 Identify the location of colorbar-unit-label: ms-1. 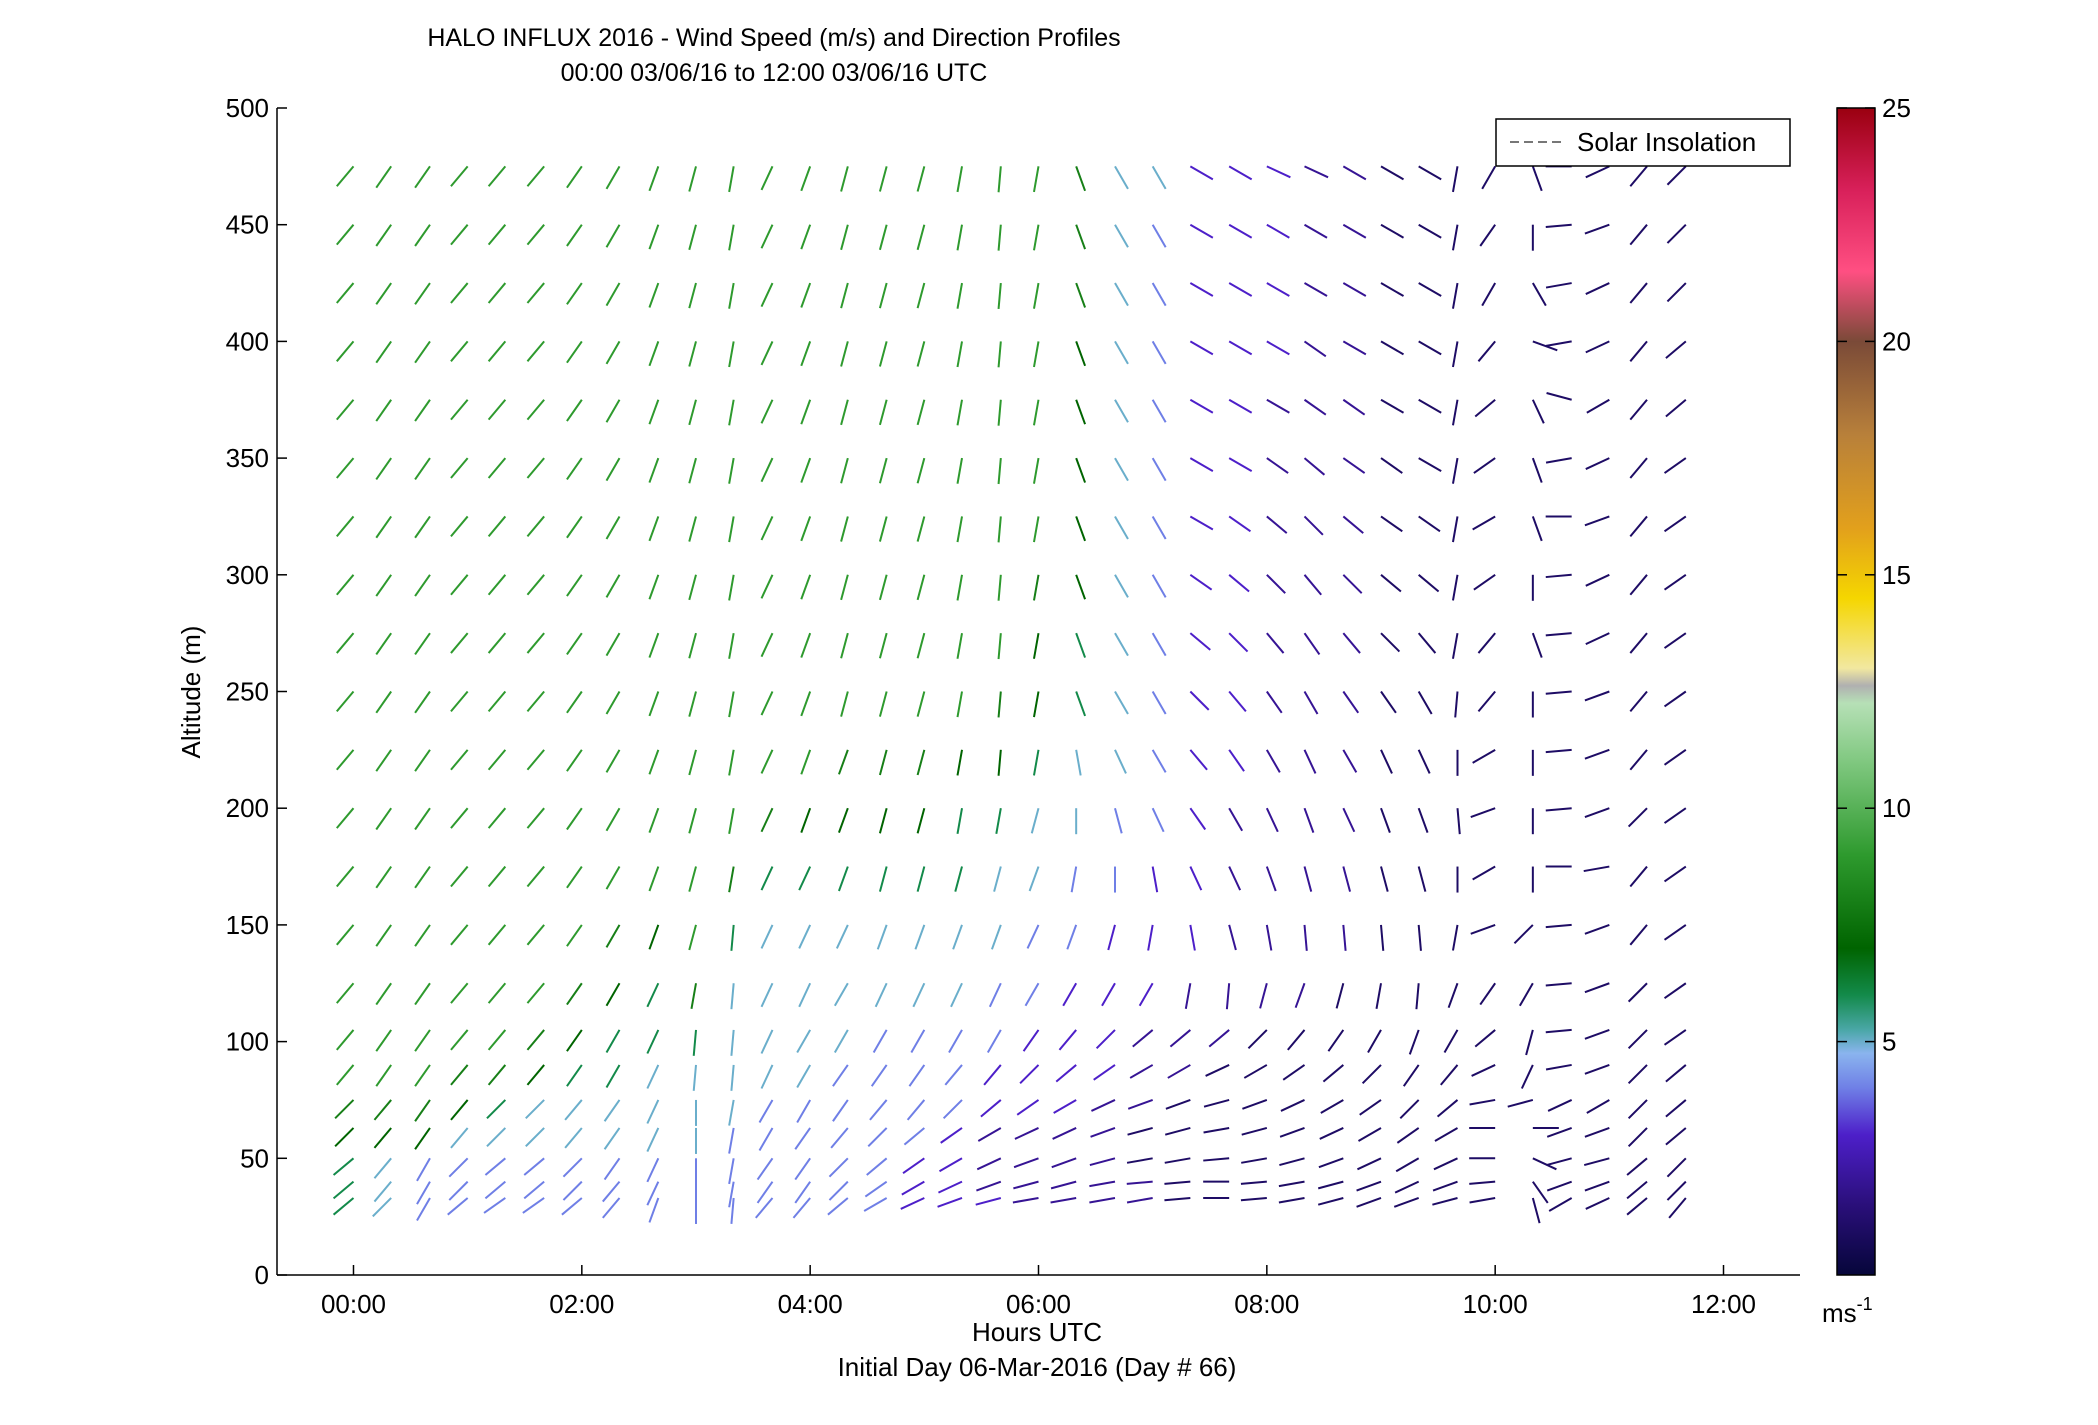
(1847, 1311).